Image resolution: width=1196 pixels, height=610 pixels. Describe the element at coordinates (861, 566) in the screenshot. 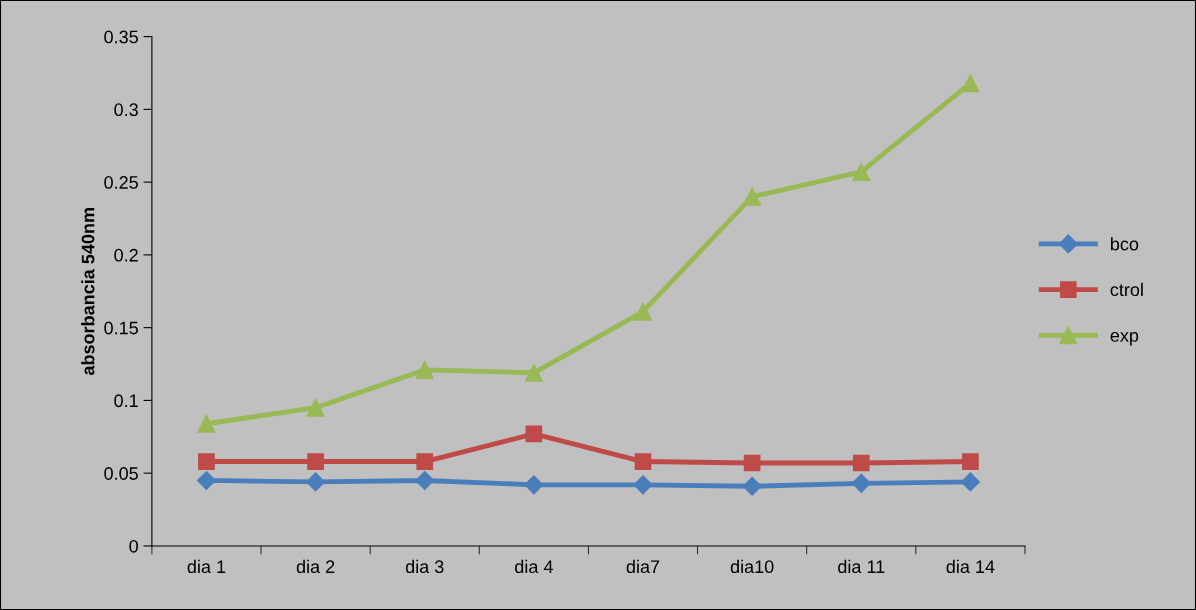

I see `x-tick-label: dia 11` at that location.